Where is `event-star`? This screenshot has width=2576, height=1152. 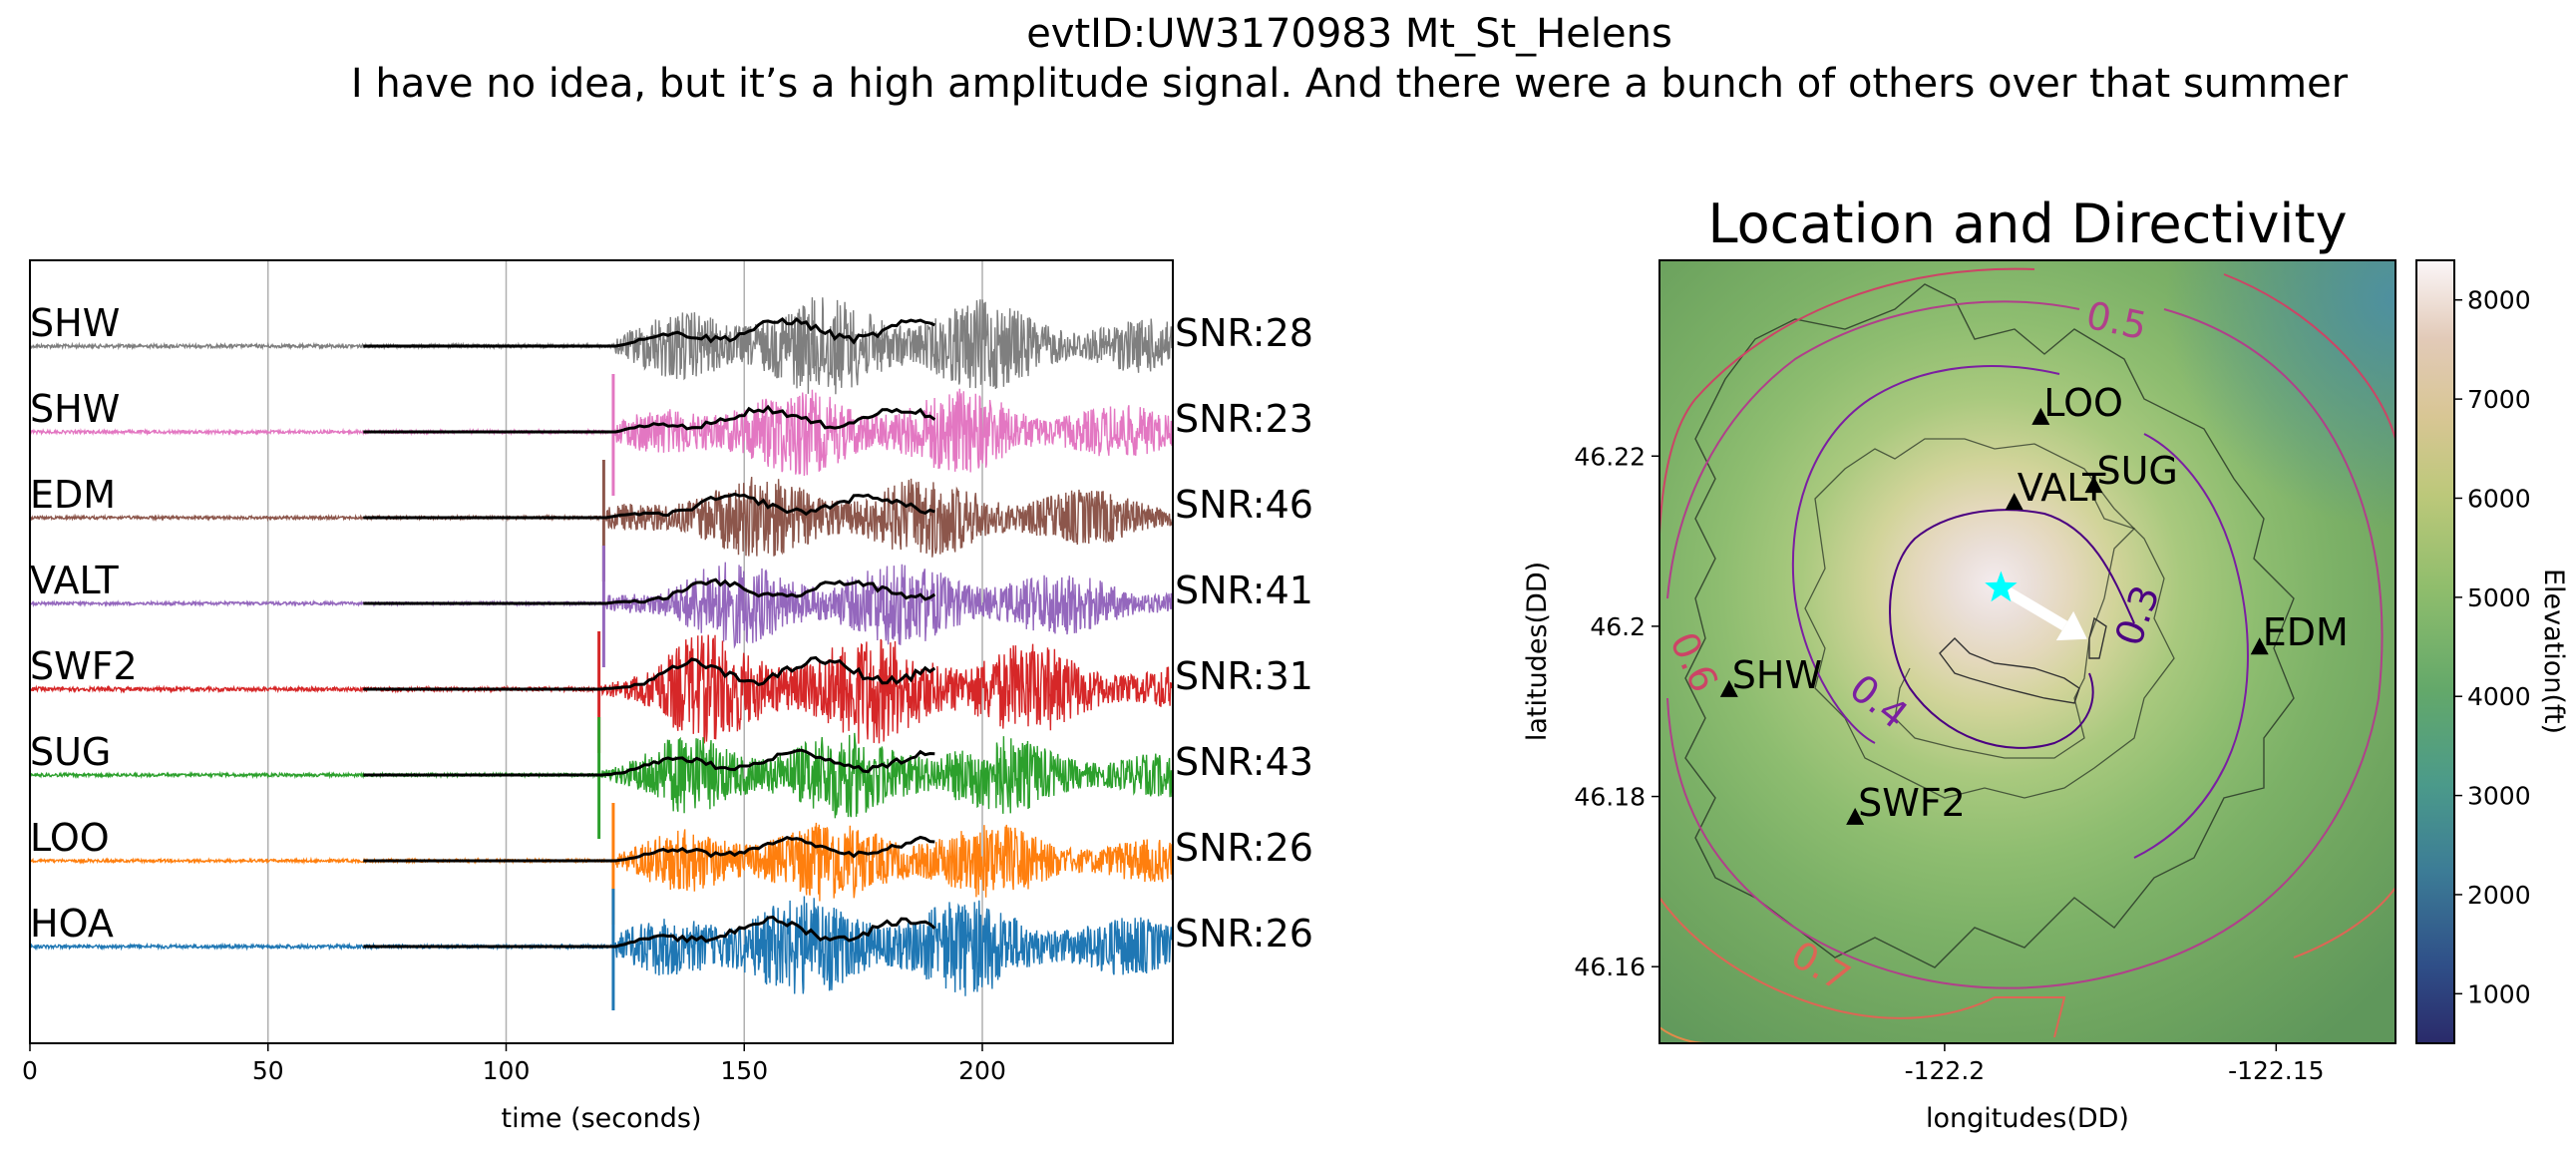 event-star is located at coordinates (2001, 586).